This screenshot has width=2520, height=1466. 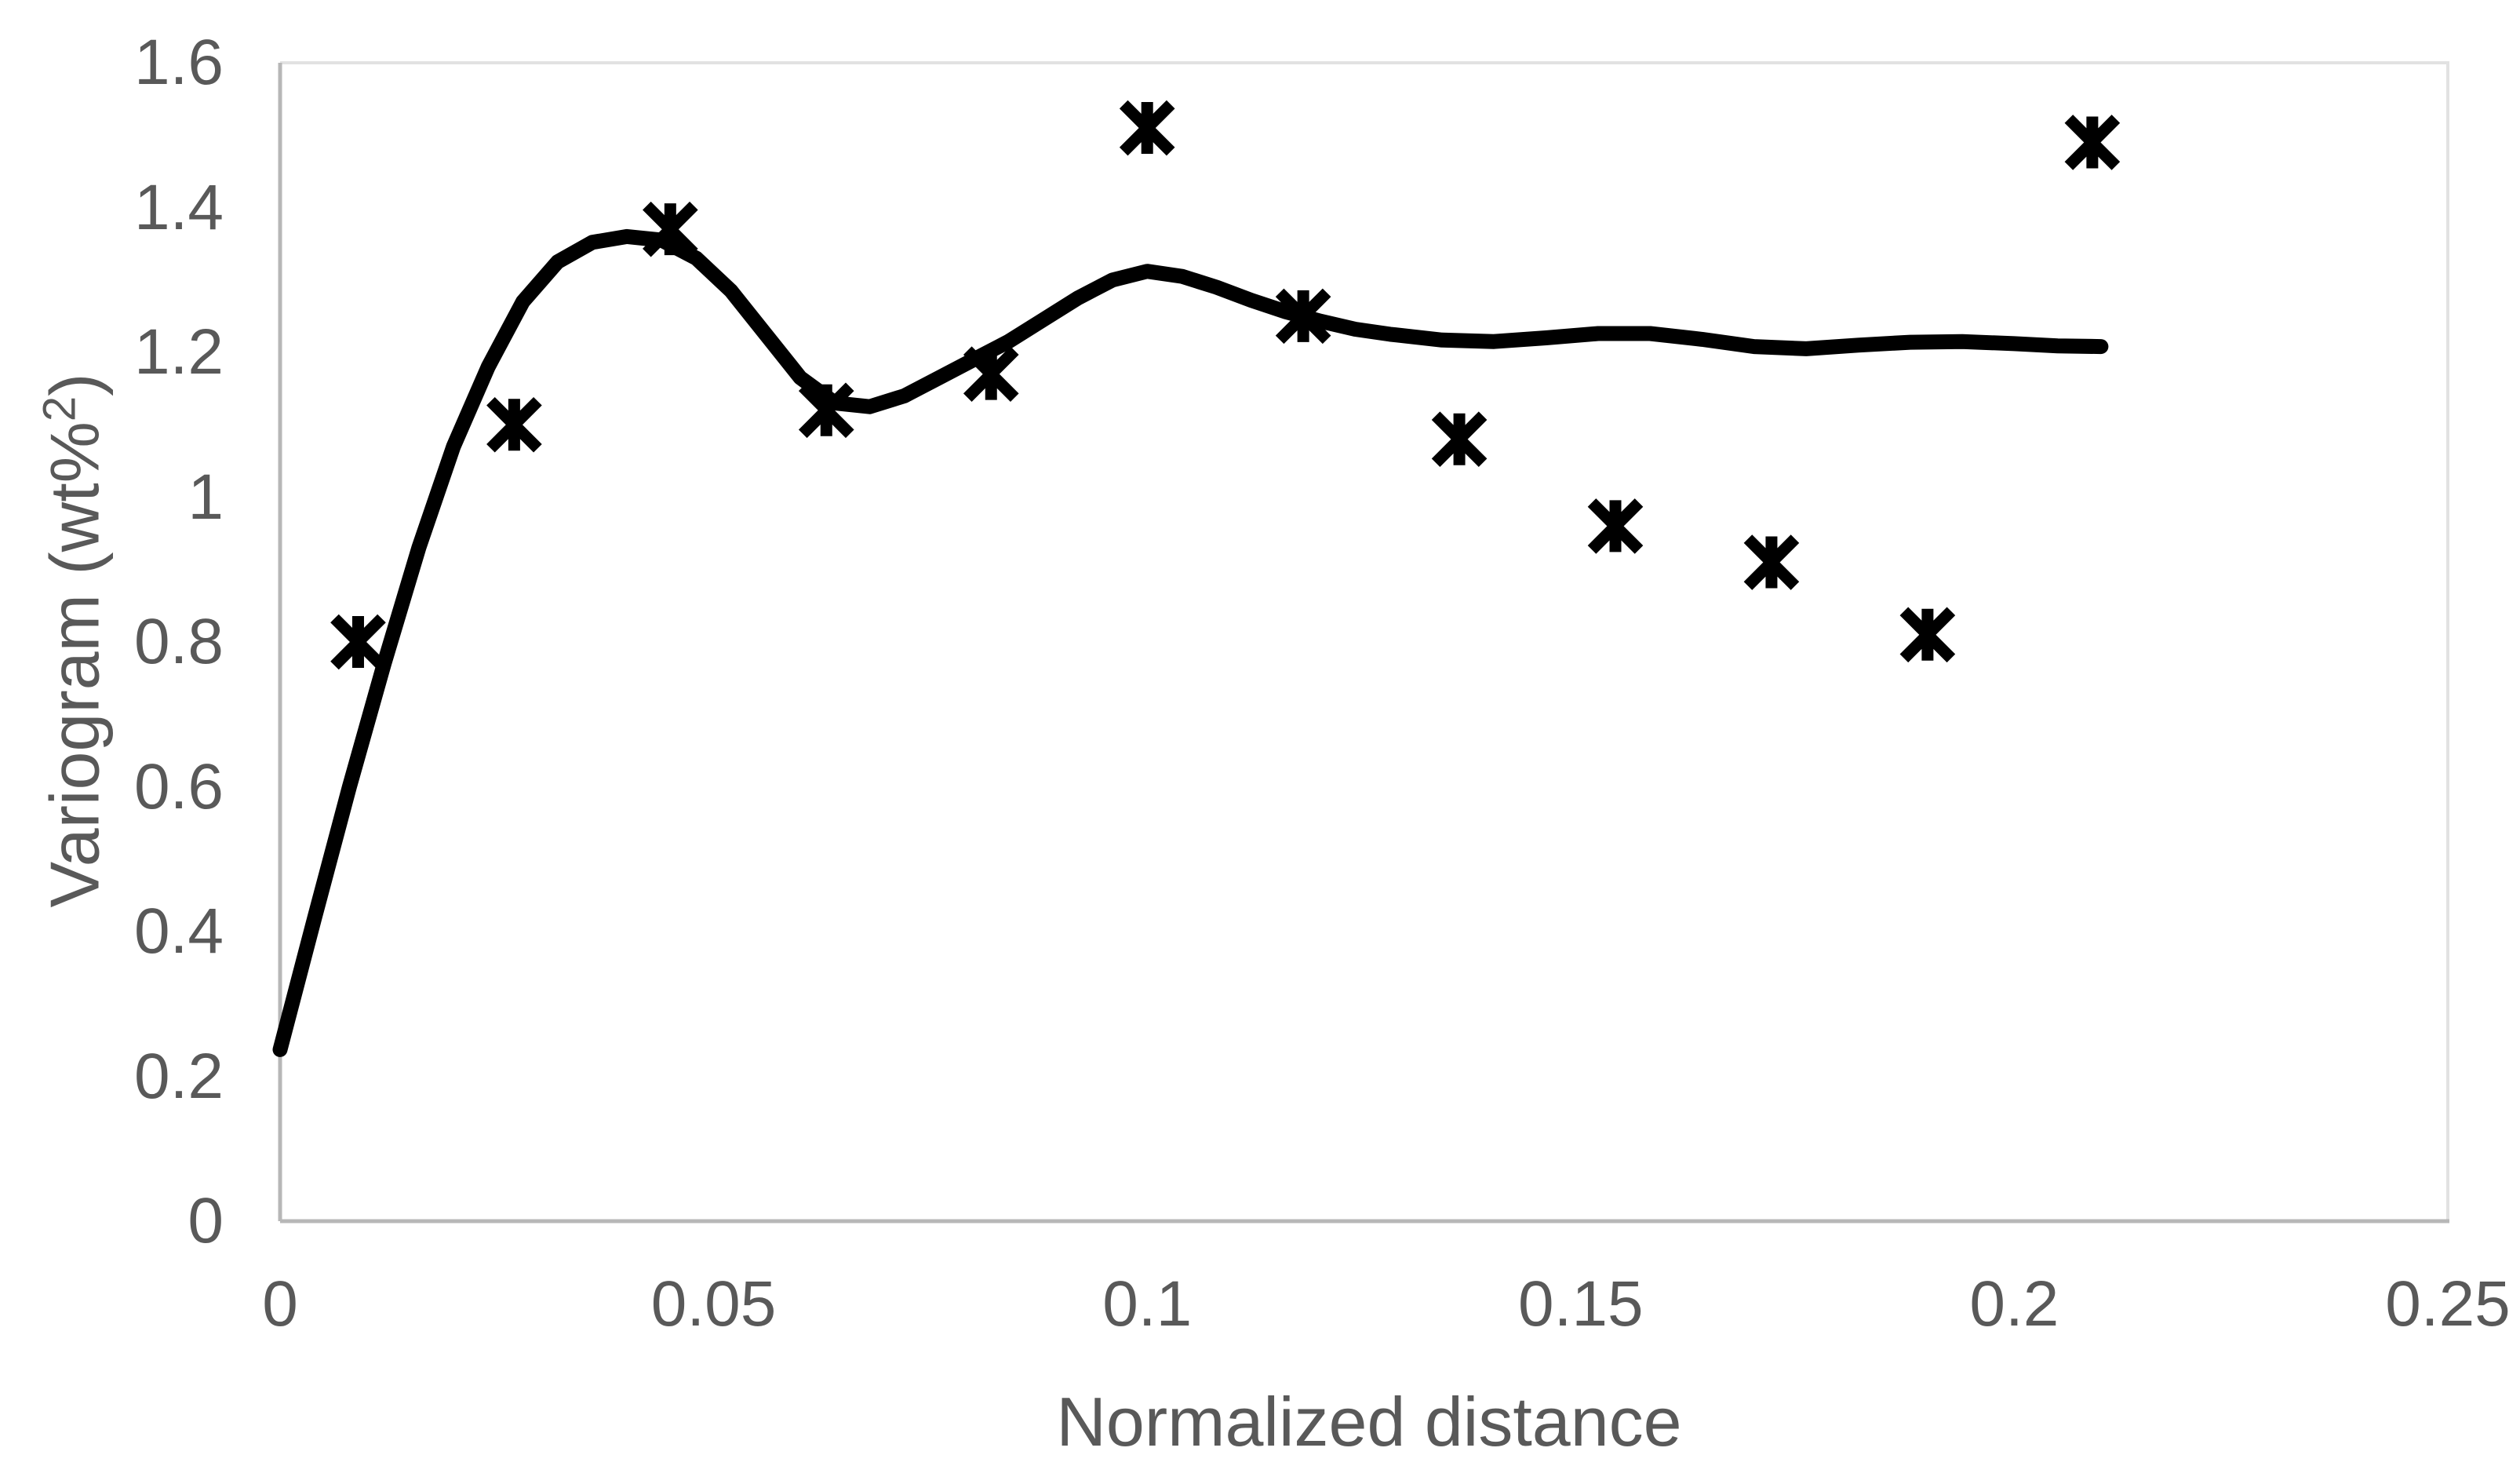 I want to click on y-axis-title-suffix: ), so click(x=74, y=384).